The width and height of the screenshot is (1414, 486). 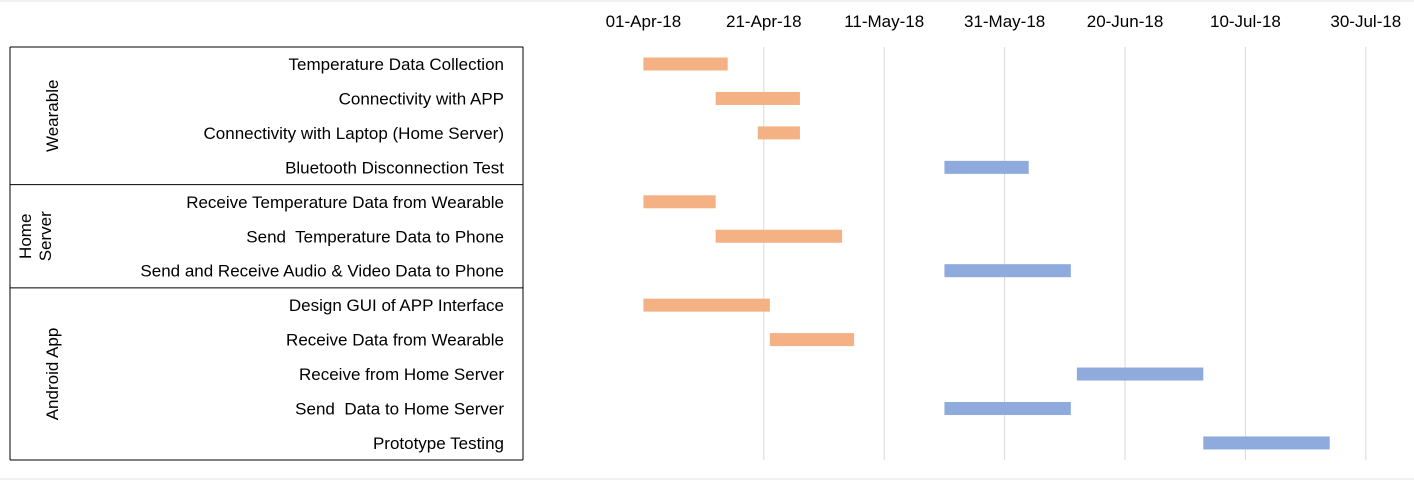 What do you see at coordinates (345, 202) in the screenshot?
I see `task-label: Receive Temperature Data from Wearable` at bounding box center [345, 202].